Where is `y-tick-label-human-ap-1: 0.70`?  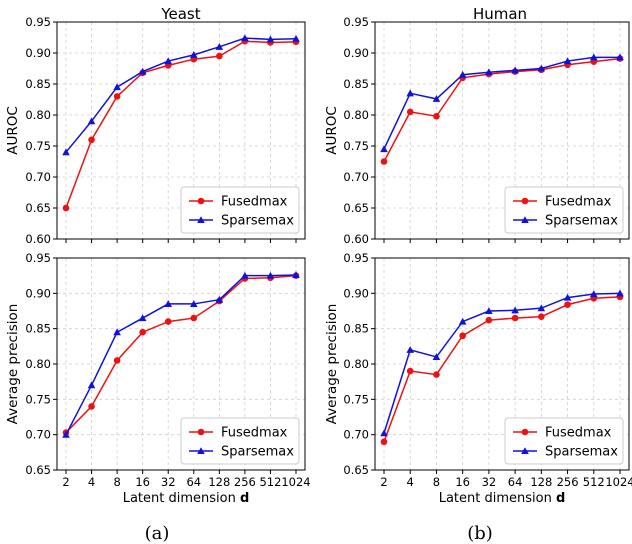
y-tick-label-human-ap-1: 0.70 is located at coordinates (356, 435).